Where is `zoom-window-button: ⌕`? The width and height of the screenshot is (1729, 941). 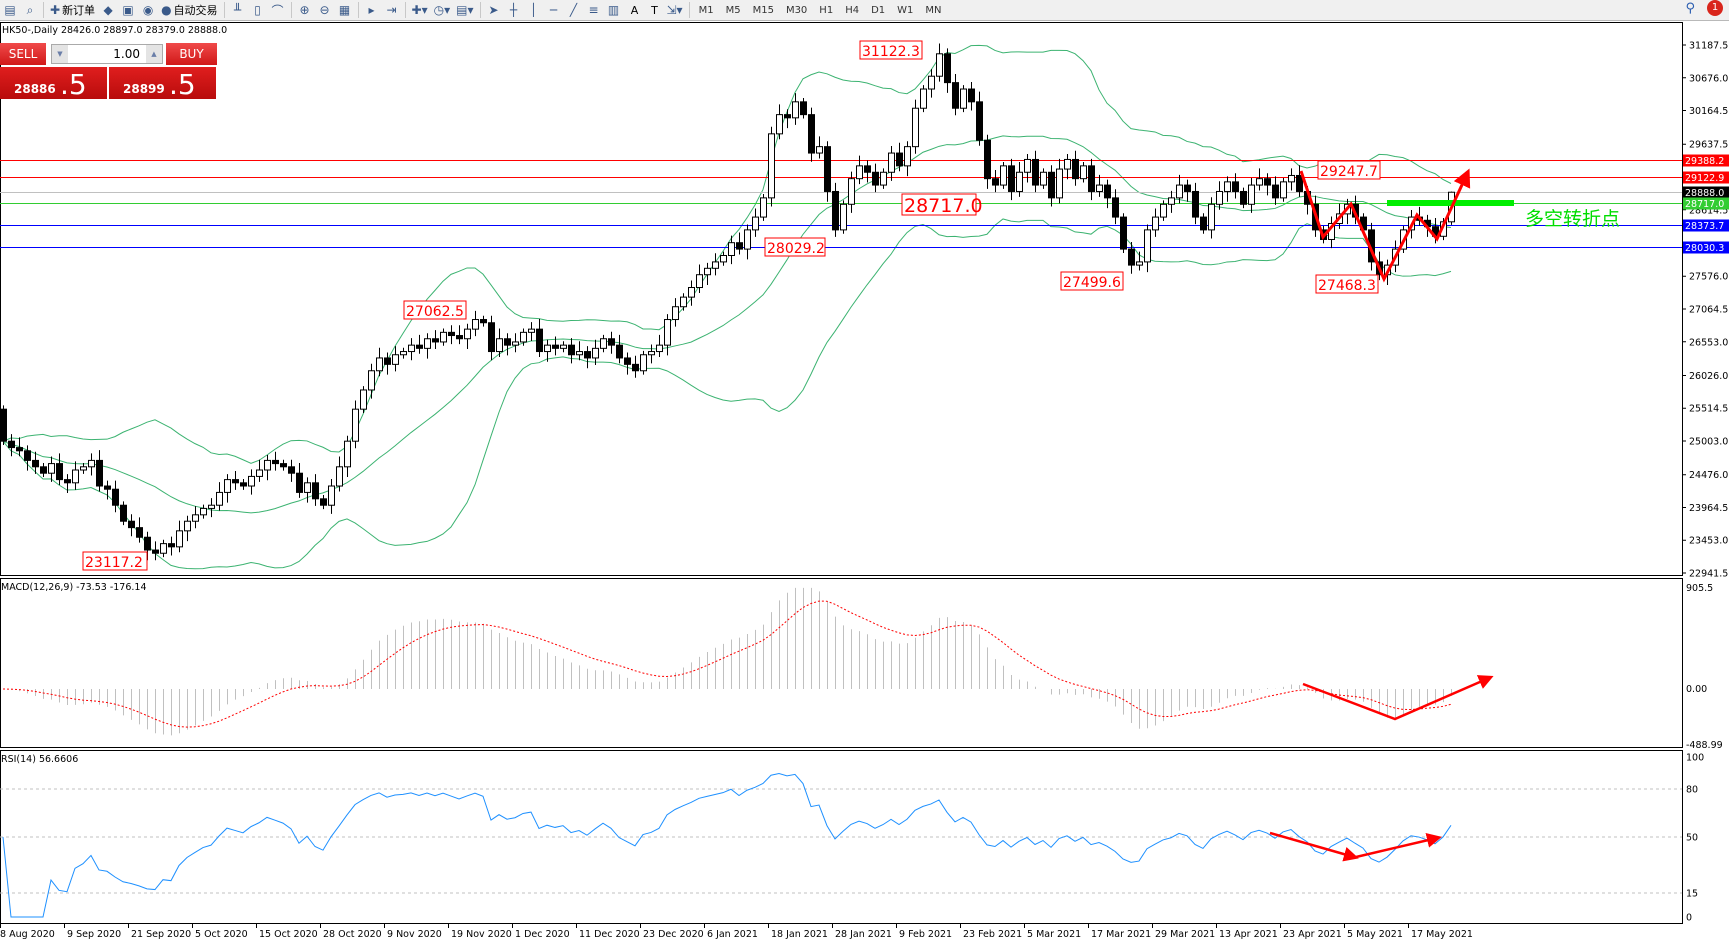 zoom-window-button: ⌕ is located at coordinates (30, 10).